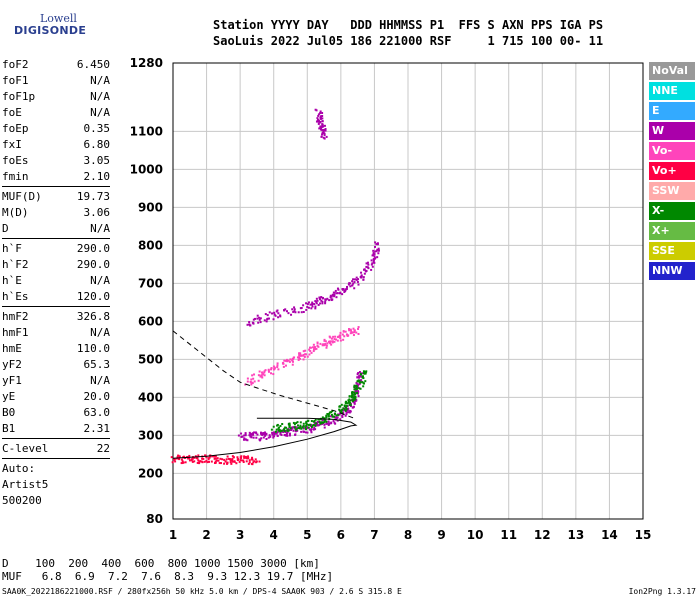 The height and width of the screenshot is (600, 700). Describe the element at coordinates (56, 438) in the screenshot. I see `param-separator` at that location.